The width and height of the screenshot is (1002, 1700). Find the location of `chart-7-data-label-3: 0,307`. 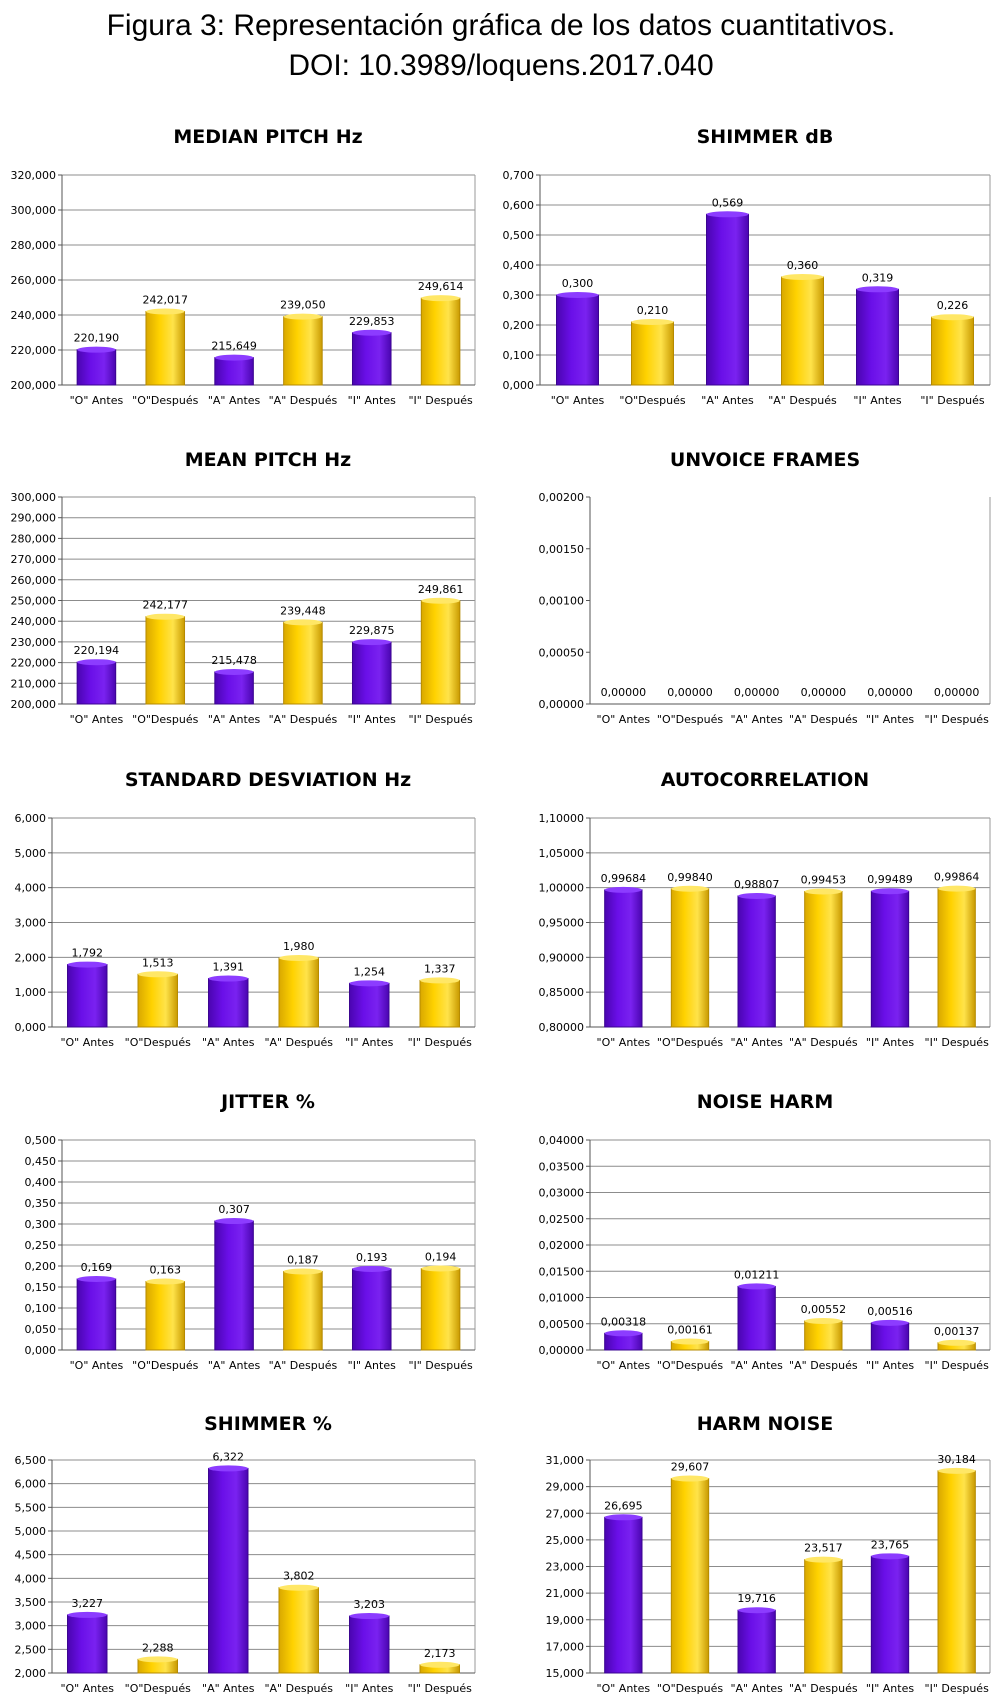

chart-7-data-label-3: 0,307 is located at coordinates (234, 1209).